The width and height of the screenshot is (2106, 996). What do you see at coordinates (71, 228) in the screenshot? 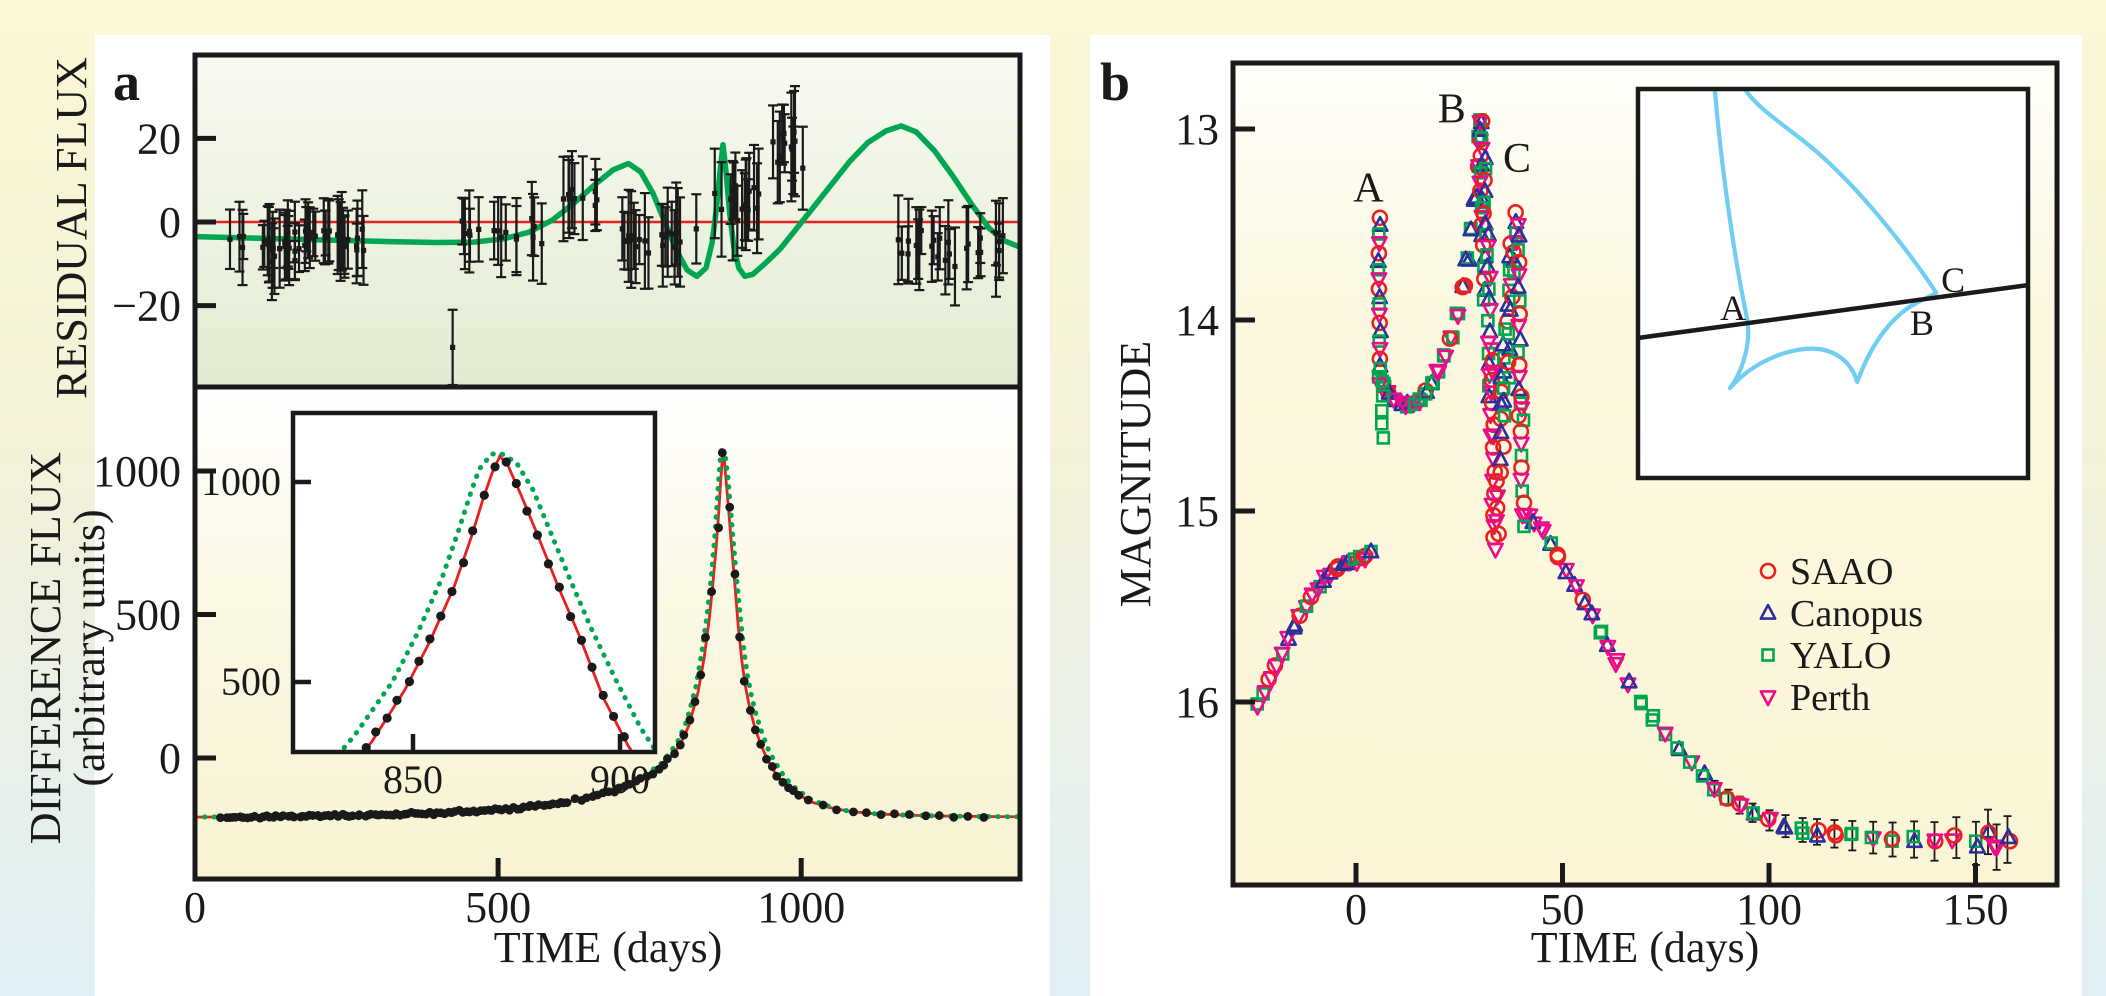
I see `residual-flux-ylabel: RESIDUAL FLUX` at bounding box center [71, 228].